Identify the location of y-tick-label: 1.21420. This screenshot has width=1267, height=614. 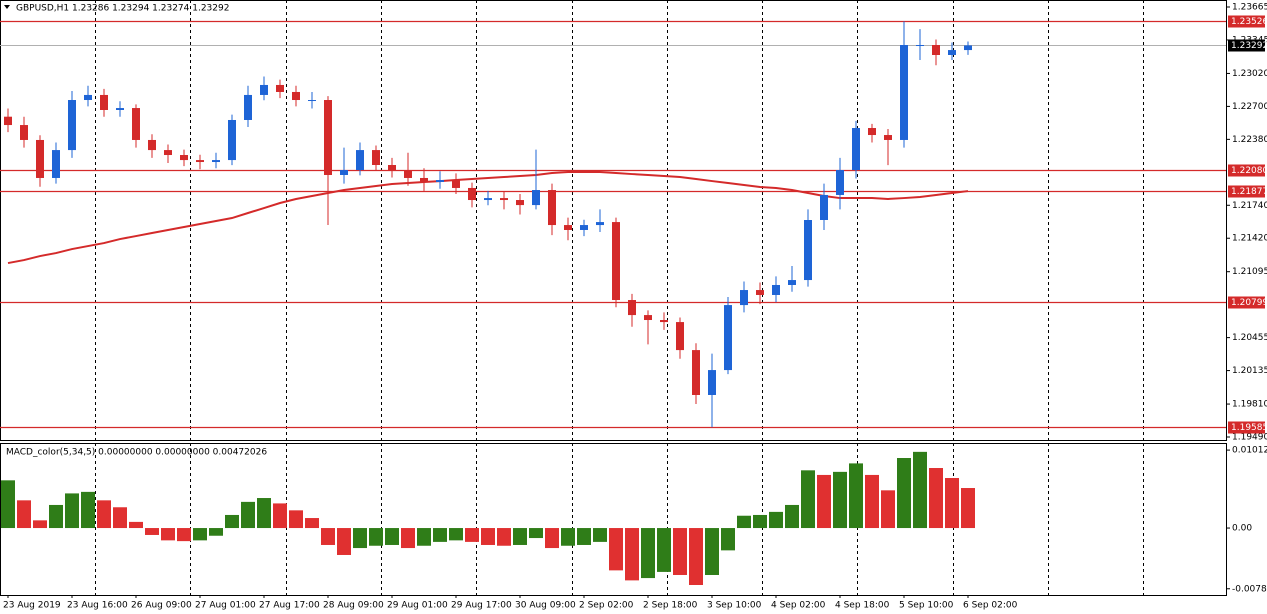
(1249, 239).